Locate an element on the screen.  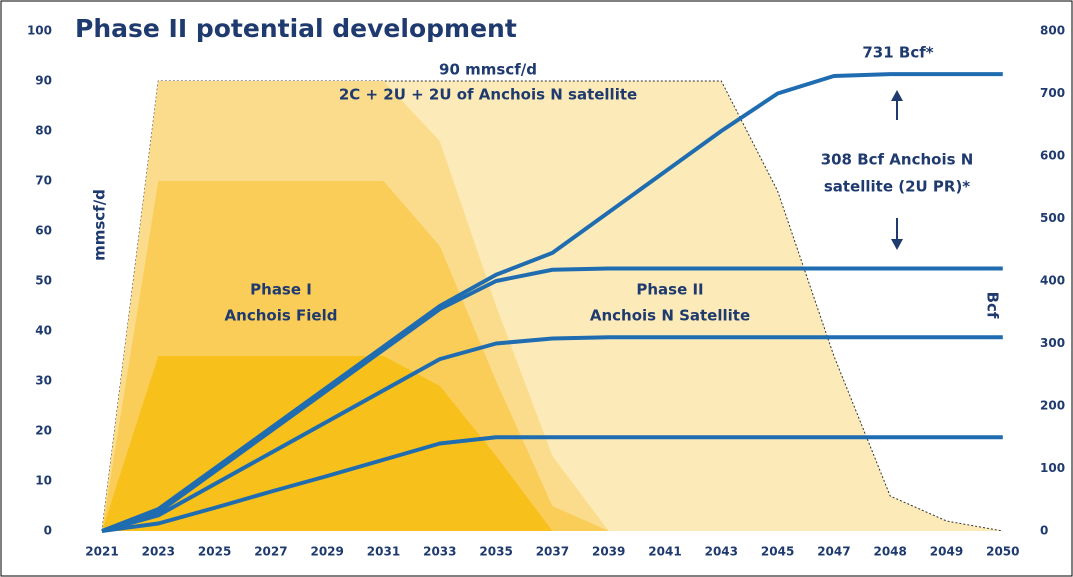
chart-title: Phase II potential development is located at coordinates (296, 28).